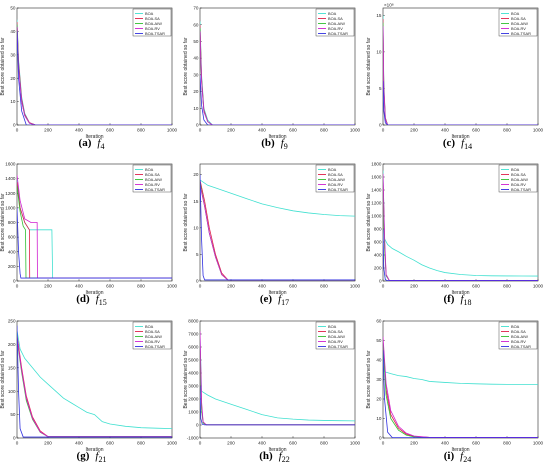  I want to click on y-tick-label: 40, so click(379, 360).